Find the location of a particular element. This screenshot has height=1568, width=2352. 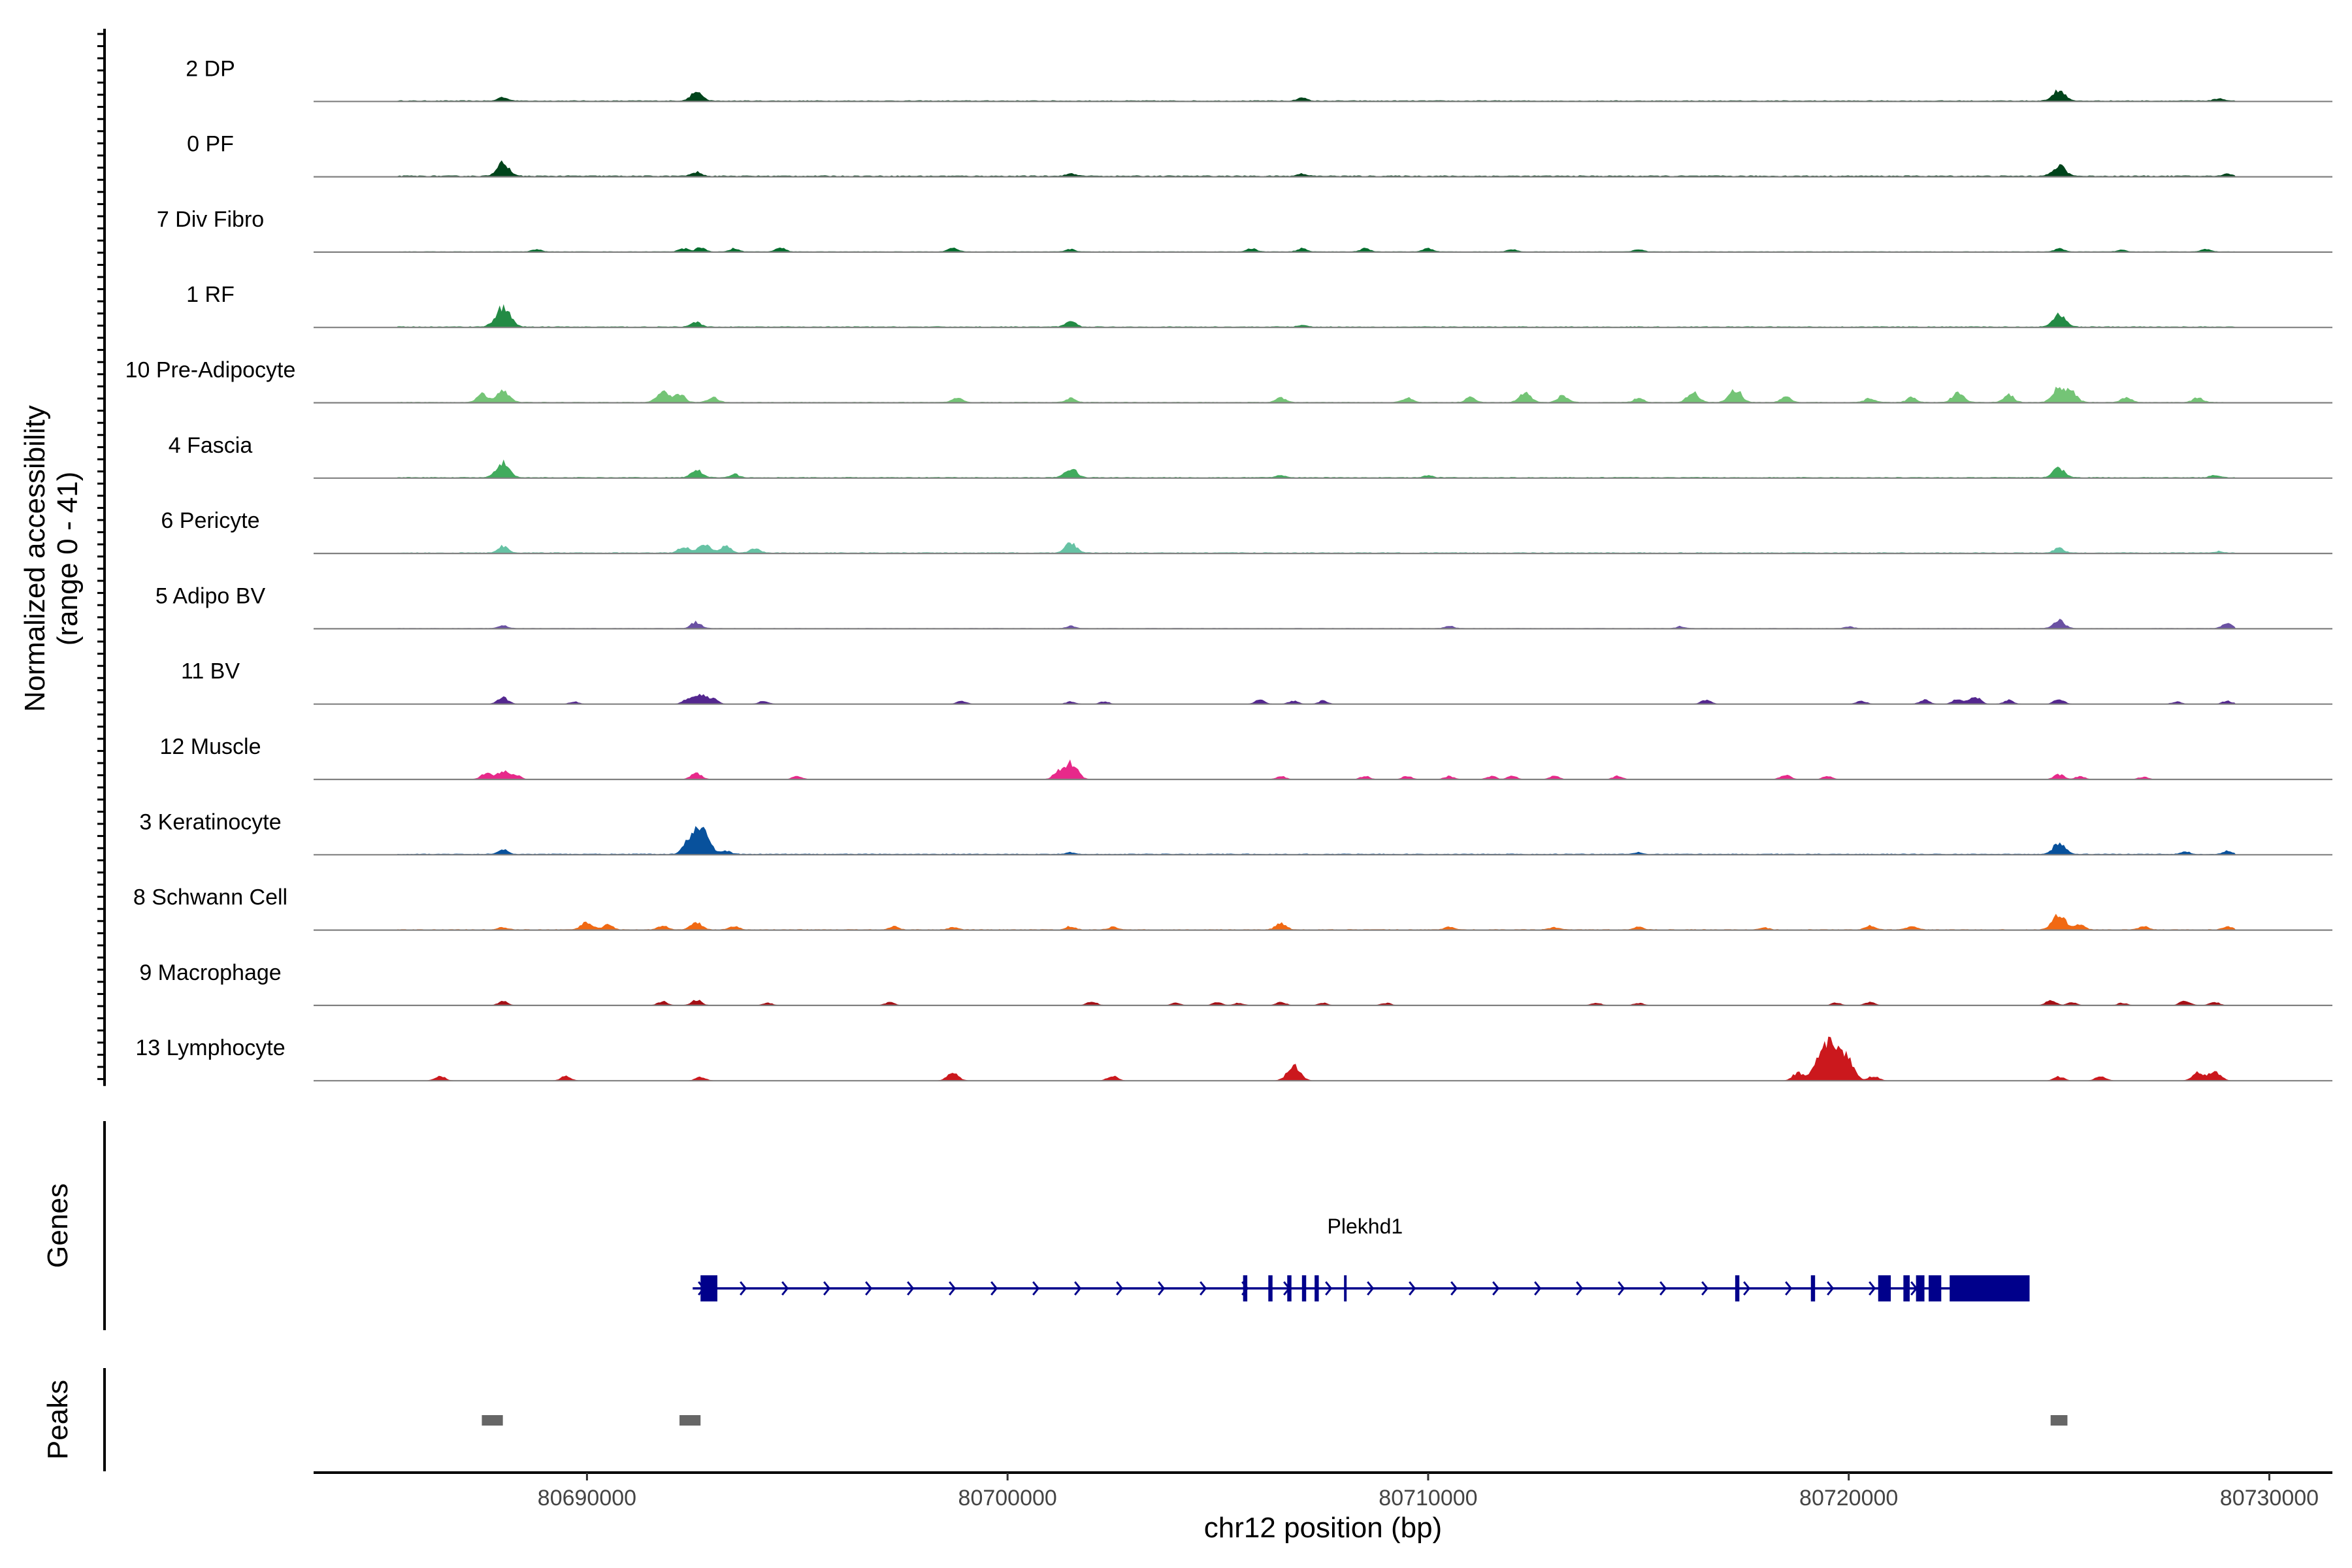

gene-name: Plekhd1 is located at coordinates (1365, 1226).